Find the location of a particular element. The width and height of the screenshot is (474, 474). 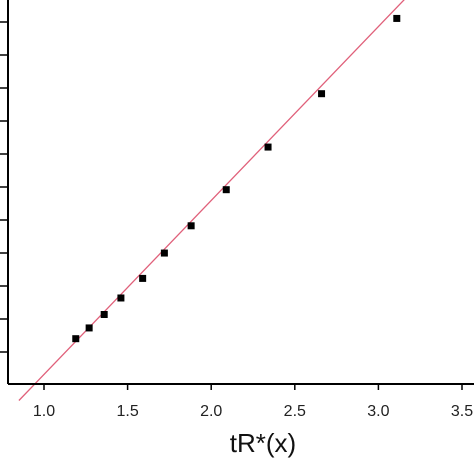

x-tick-label: 3.5 is located at coordinates (462, 411).